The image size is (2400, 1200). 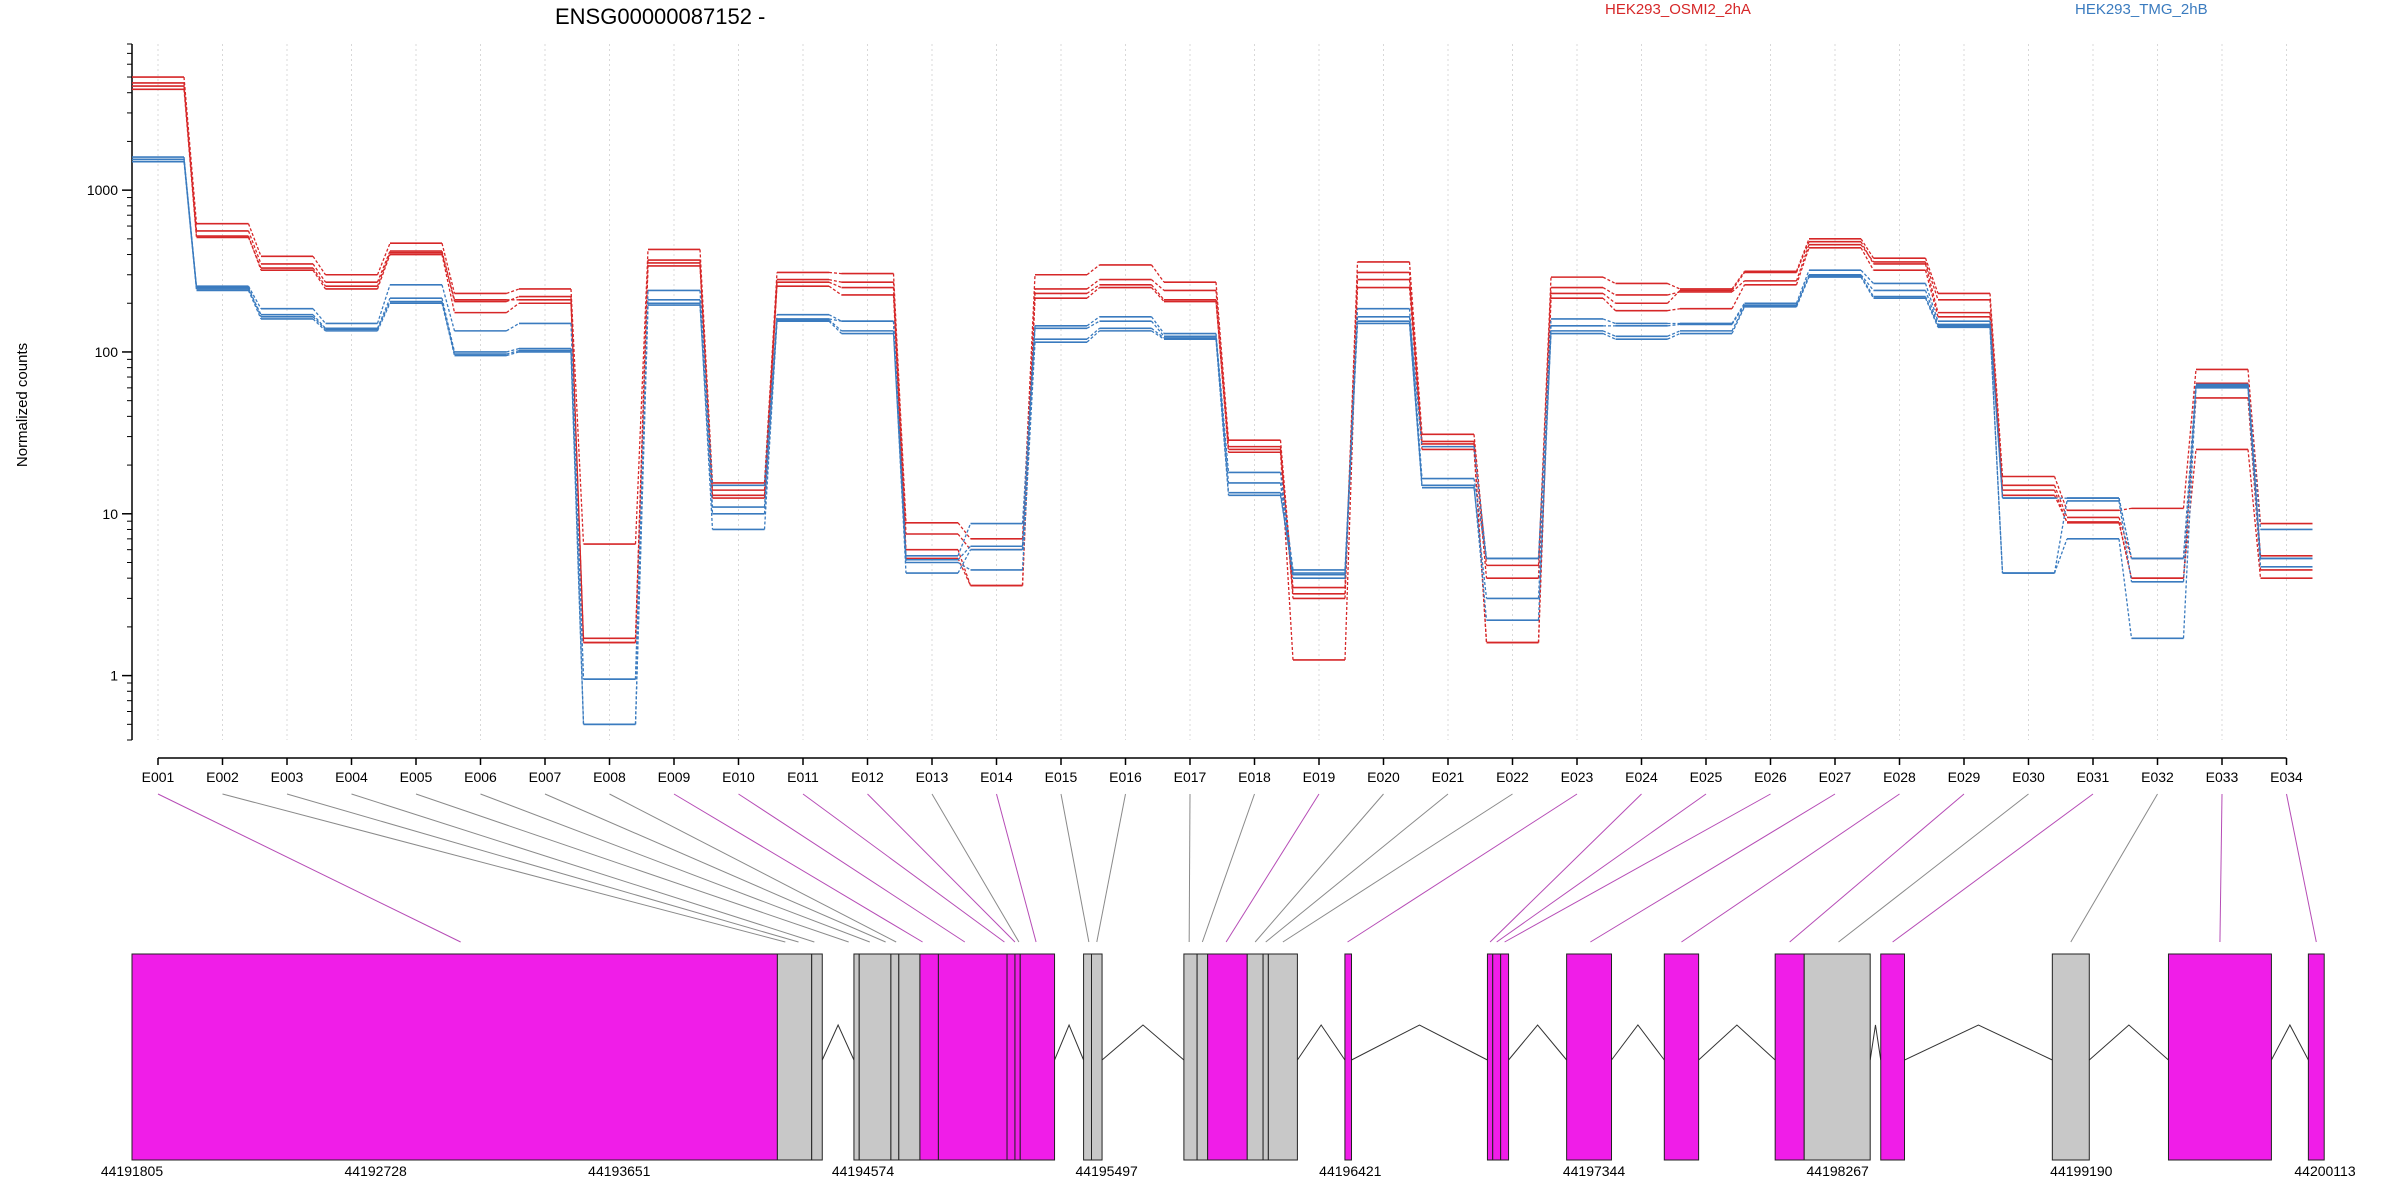 What do you see at coordinates (158, 777) in the screenshot?
I see `x-tick-label: E001` at bounding box center [158, 777].